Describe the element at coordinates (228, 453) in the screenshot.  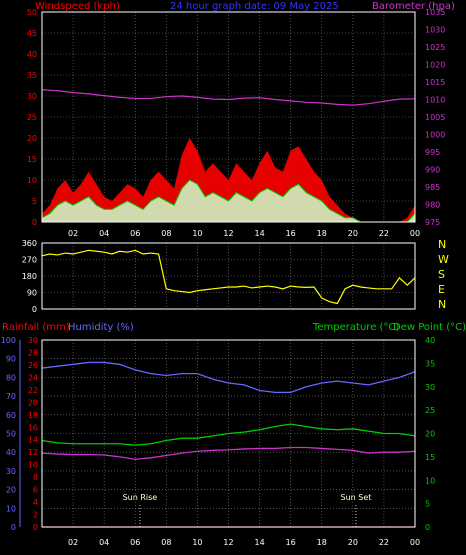
I see `dewpoint-line` at that location.